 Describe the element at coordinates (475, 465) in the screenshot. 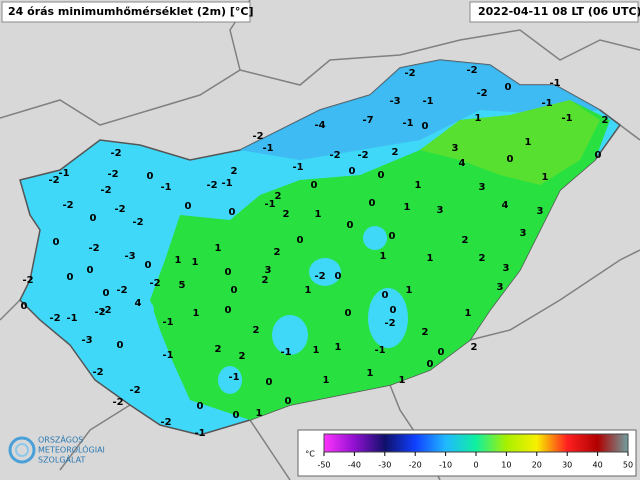

I see `legend-tick-label: 0` at that location.